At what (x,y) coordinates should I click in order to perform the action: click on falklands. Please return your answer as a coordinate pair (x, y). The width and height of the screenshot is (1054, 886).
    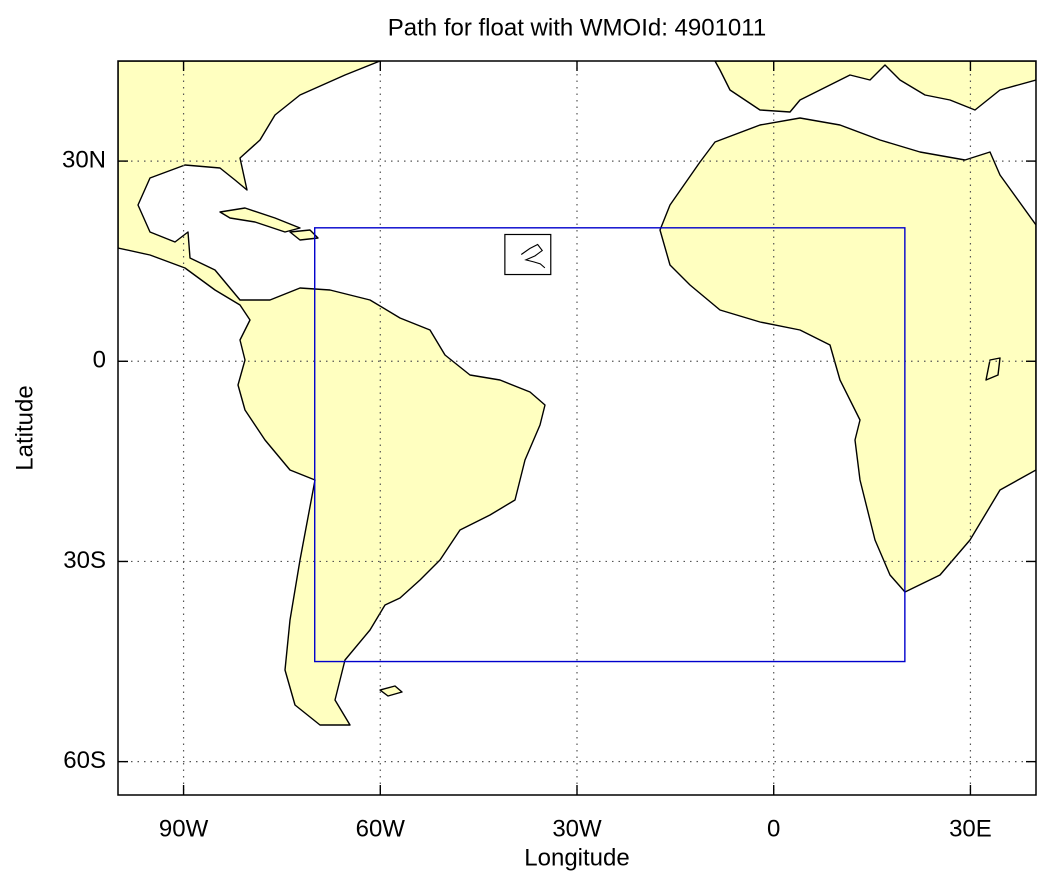
    Looking at the image, I should click on (391, 691).